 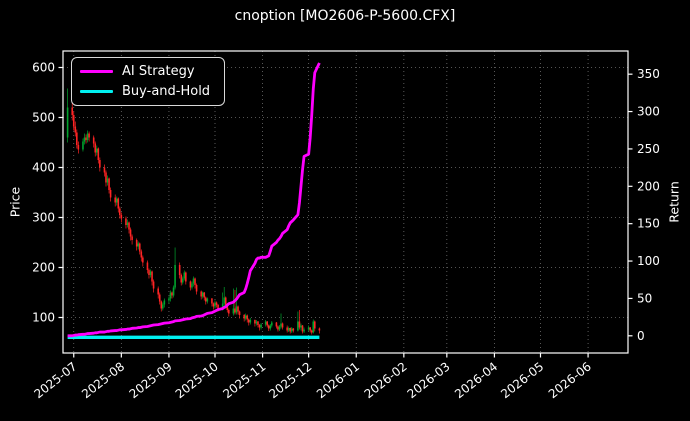 What do you see at coordinates (43, 168) in the screenshot?
I see `price-tick-label: 400` at bounding box center [43, 168].